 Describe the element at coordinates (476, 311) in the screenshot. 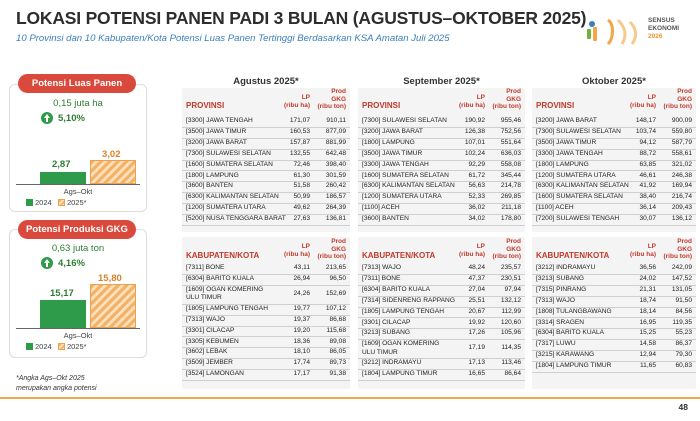

I see `row-lp: 20,67` at that location.